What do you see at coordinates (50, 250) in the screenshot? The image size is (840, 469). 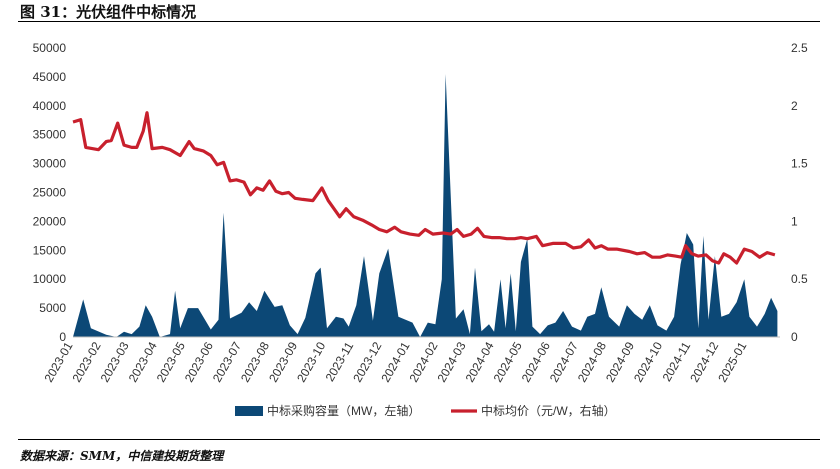 I see `y-left-tick-label: 15000` at bounding box center [50, 250].